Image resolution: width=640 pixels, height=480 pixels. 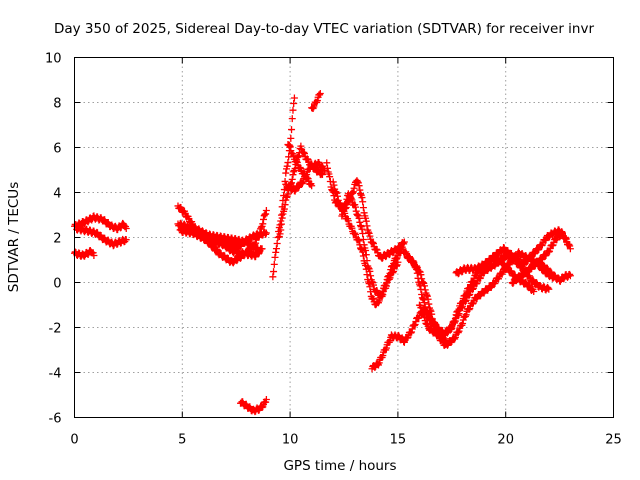 I want to click on y-tick-labels: -6 -4 -2 0 2 4 6 8 10, so click(x=53, y=239).